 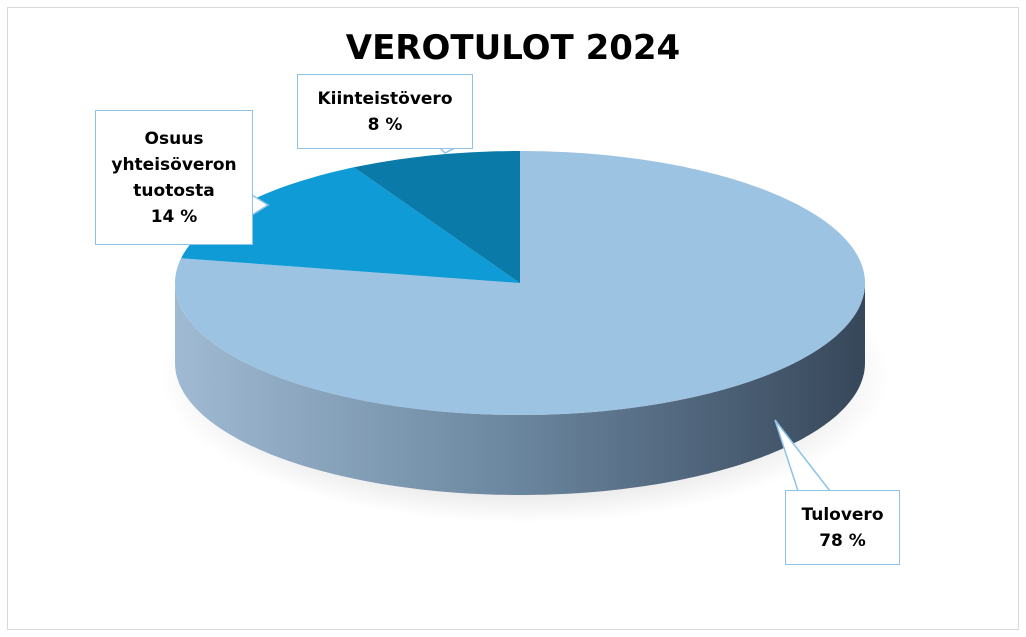 What do you see at coordinates (174, 216) in the screenshot?
I see `label-value: 14 %` at bounding box center [174, 216].